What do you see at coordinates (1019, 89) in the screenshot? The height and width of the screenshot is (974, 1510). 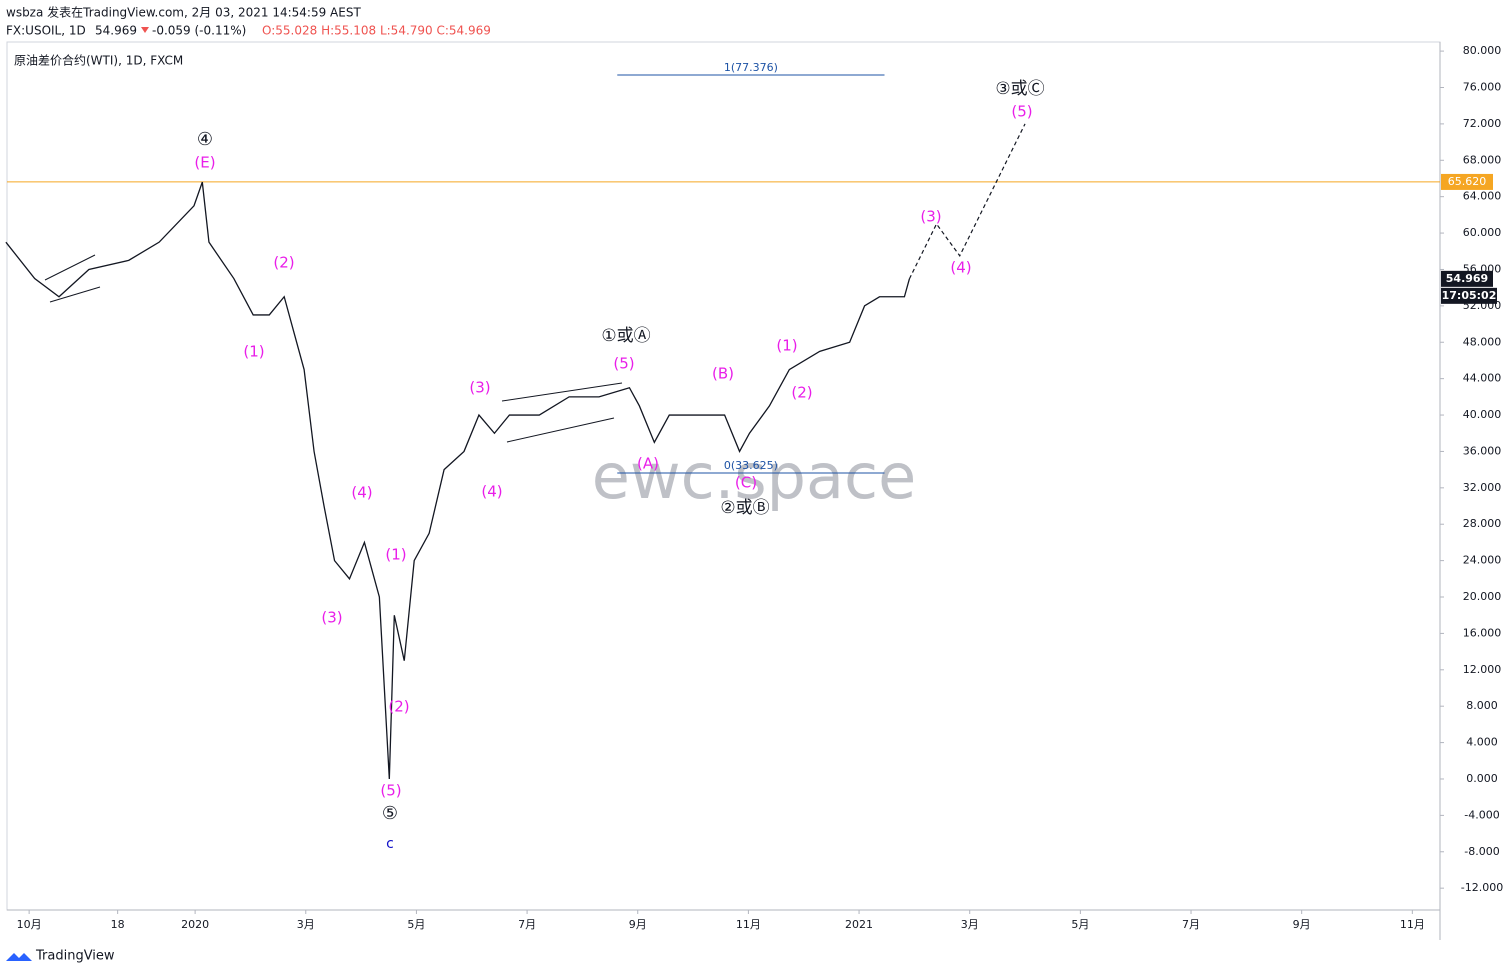 I see `wave-label: ③或Ⓒ` at bounding box center [1019, 89].